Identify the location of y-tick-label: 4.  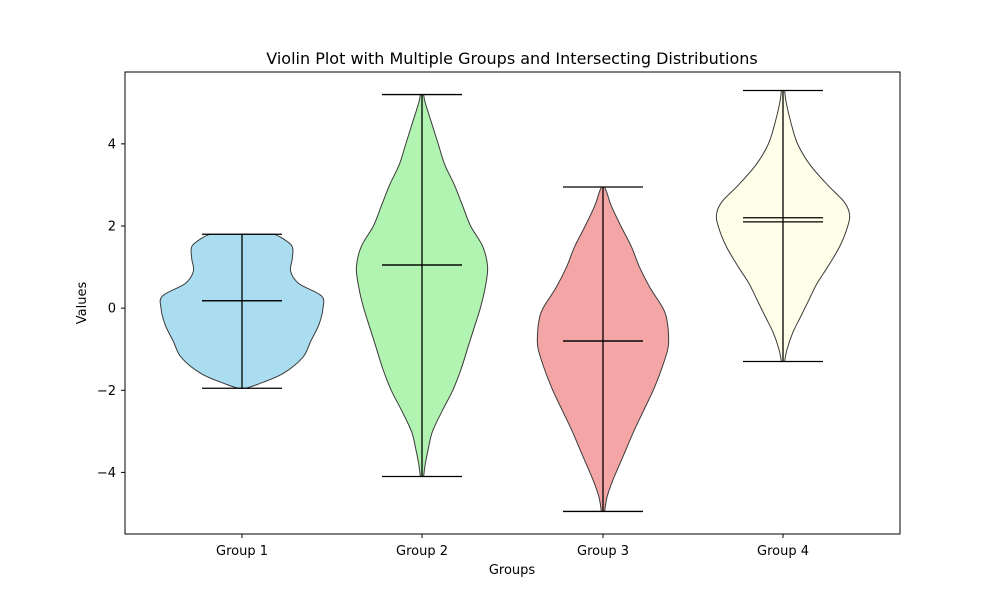
(112, 144).